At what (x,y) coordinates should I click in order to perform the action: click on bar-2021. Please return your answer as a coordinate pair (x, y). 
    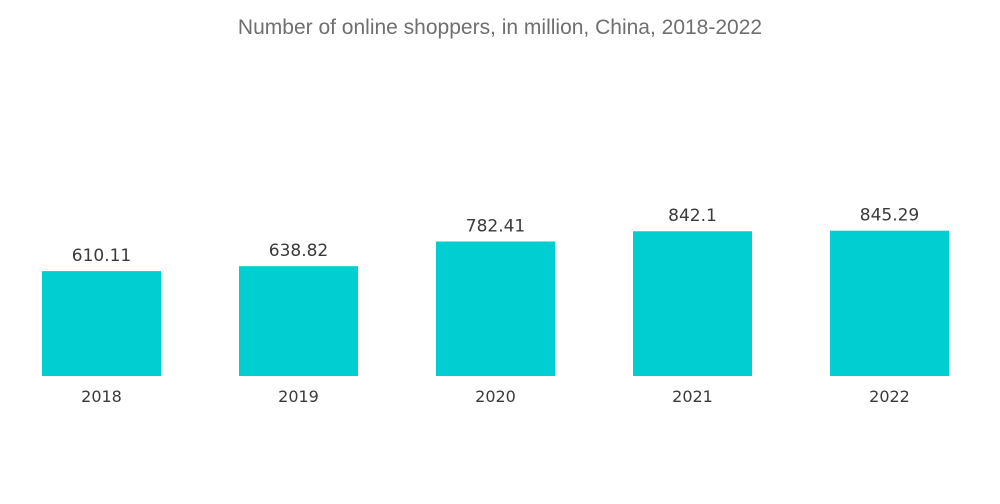
    Looking at the image, I should click on (692, 303).